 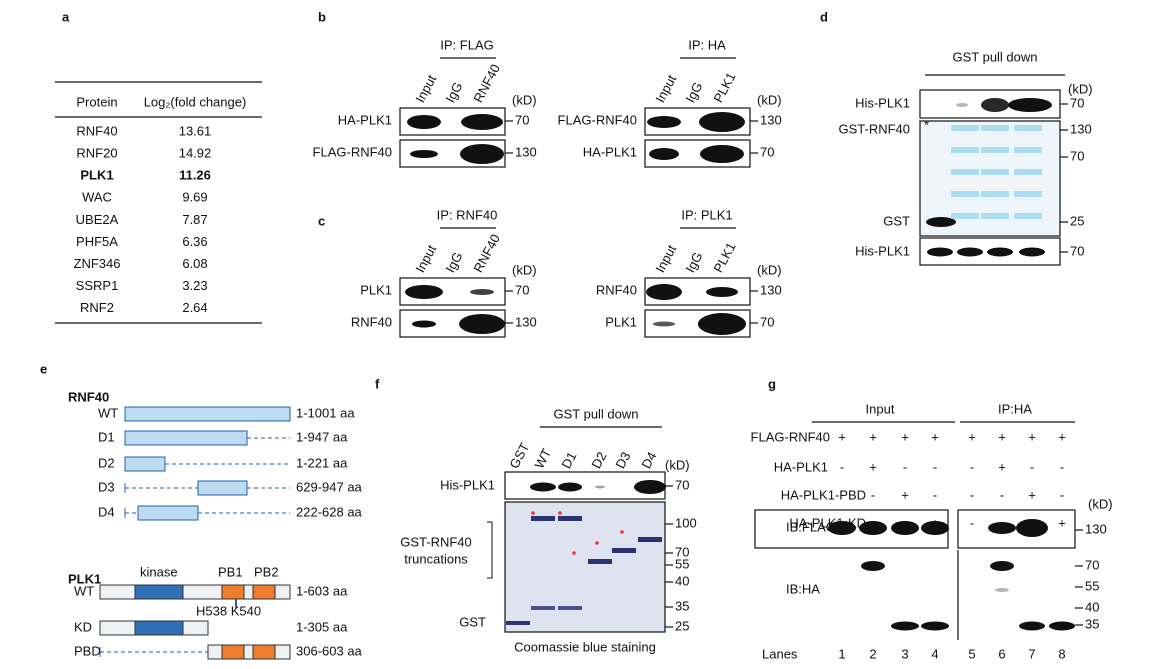 What do you see at coordinates (874, 128) in the screenshot?
I see `row-label: GST-RNF40` at bounding box center [874, 128].